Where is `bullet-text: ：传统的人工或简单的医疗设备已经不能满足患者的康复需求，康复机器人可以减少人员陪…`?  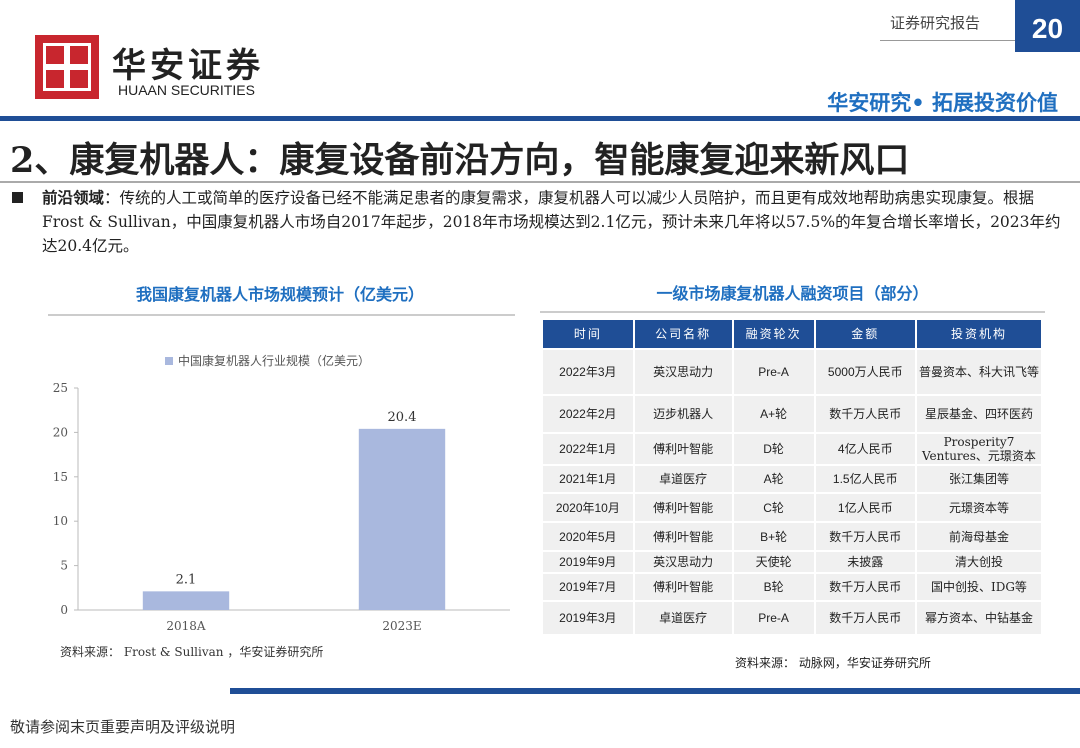
bullet-text: ：传统的人工或简单的医疗设备已经不能满足患者的康复需求，康复机器人可以减少人员陪… is located at coordinates (551, 222).